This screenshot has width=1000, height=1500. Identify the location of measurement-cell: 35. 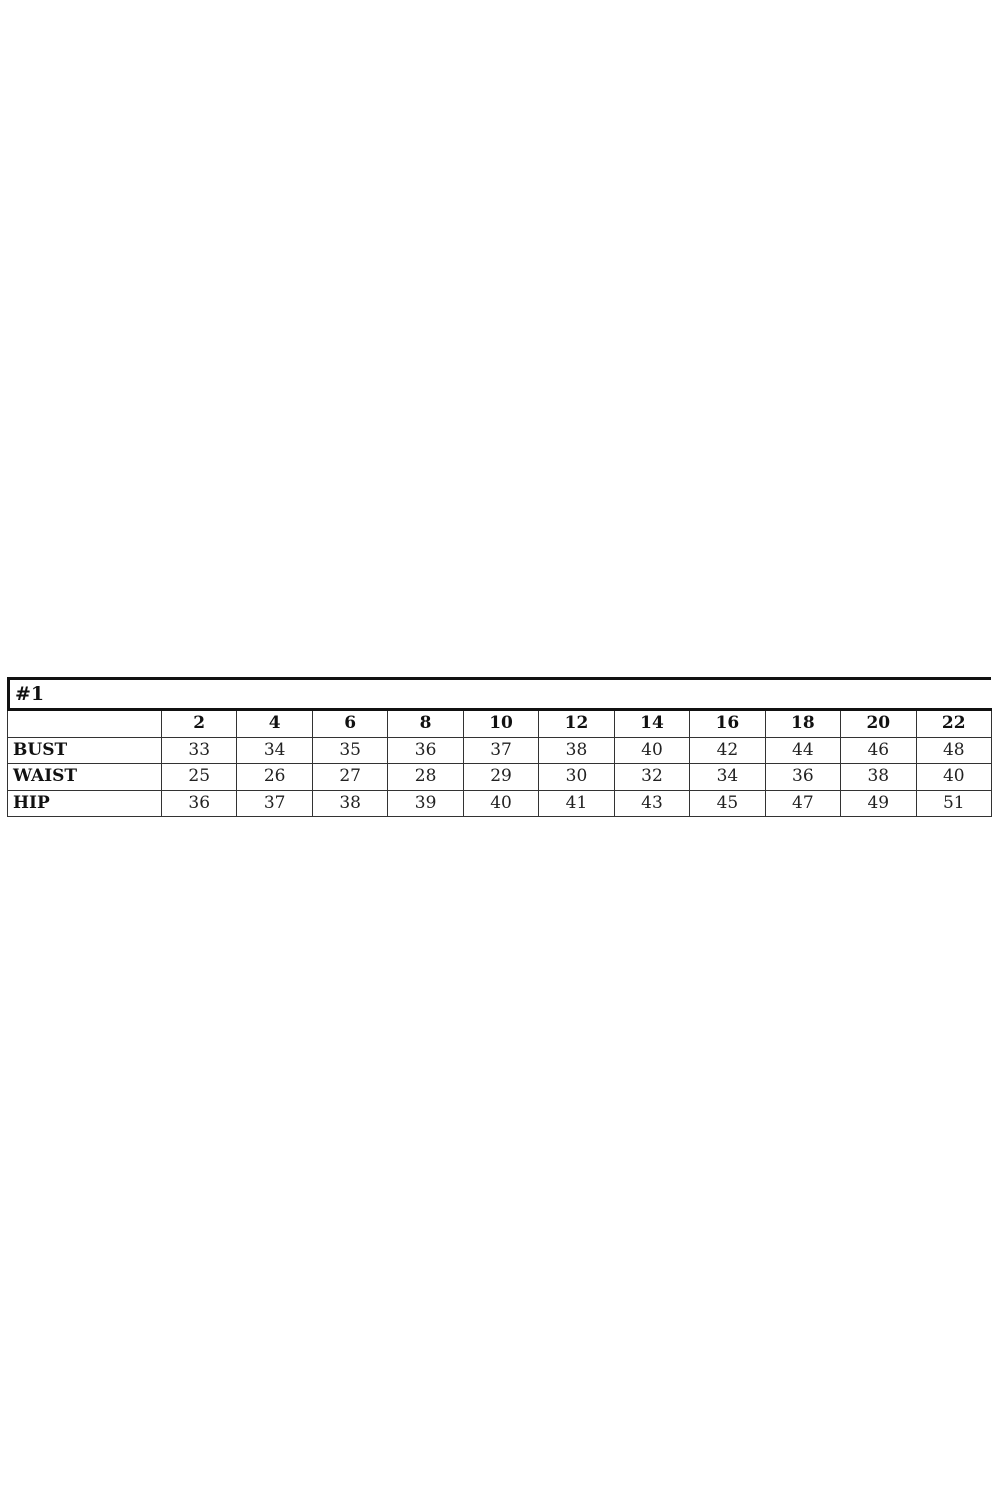
(350, 750).